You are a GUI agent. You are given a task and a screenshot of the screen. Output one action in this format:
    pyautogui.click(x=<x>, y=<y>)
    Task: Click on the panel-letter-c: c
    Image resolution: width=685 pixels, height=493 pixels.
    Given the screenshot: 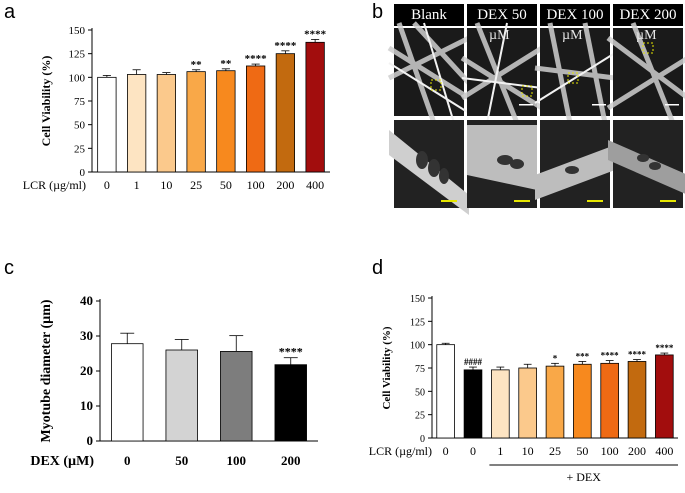 What is the action you would take?
    pyautogui.click(x=9, y=268)
    